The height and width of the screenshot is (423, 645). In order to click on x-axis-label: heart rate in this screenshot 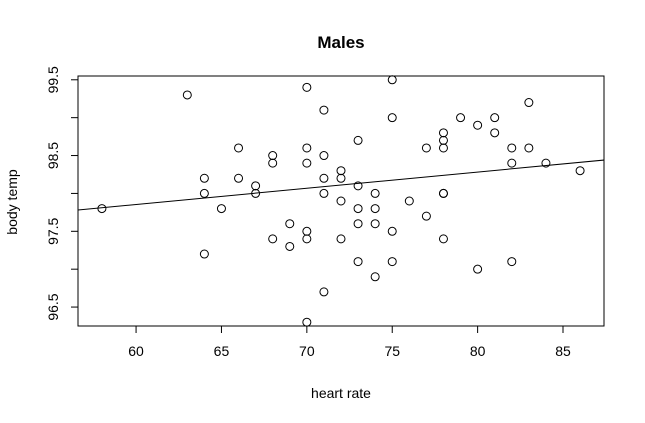, I will do `click(341, 393)`.